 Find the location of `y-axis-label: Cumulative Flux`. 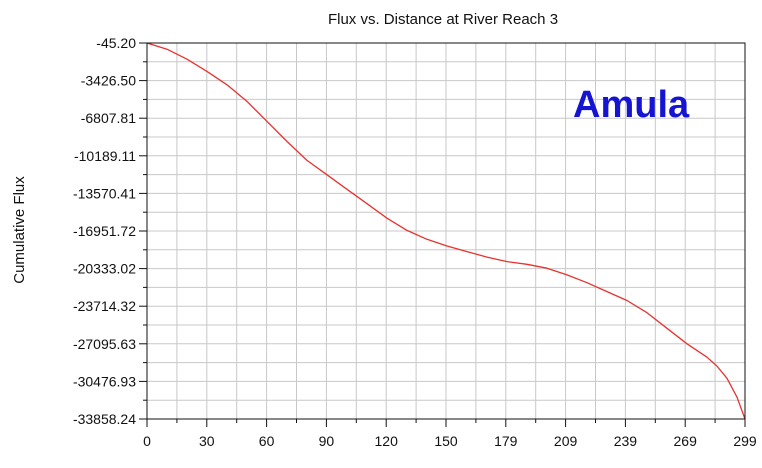

y-axis-label: Cumulative Flux is located at coordinates (19, 230).